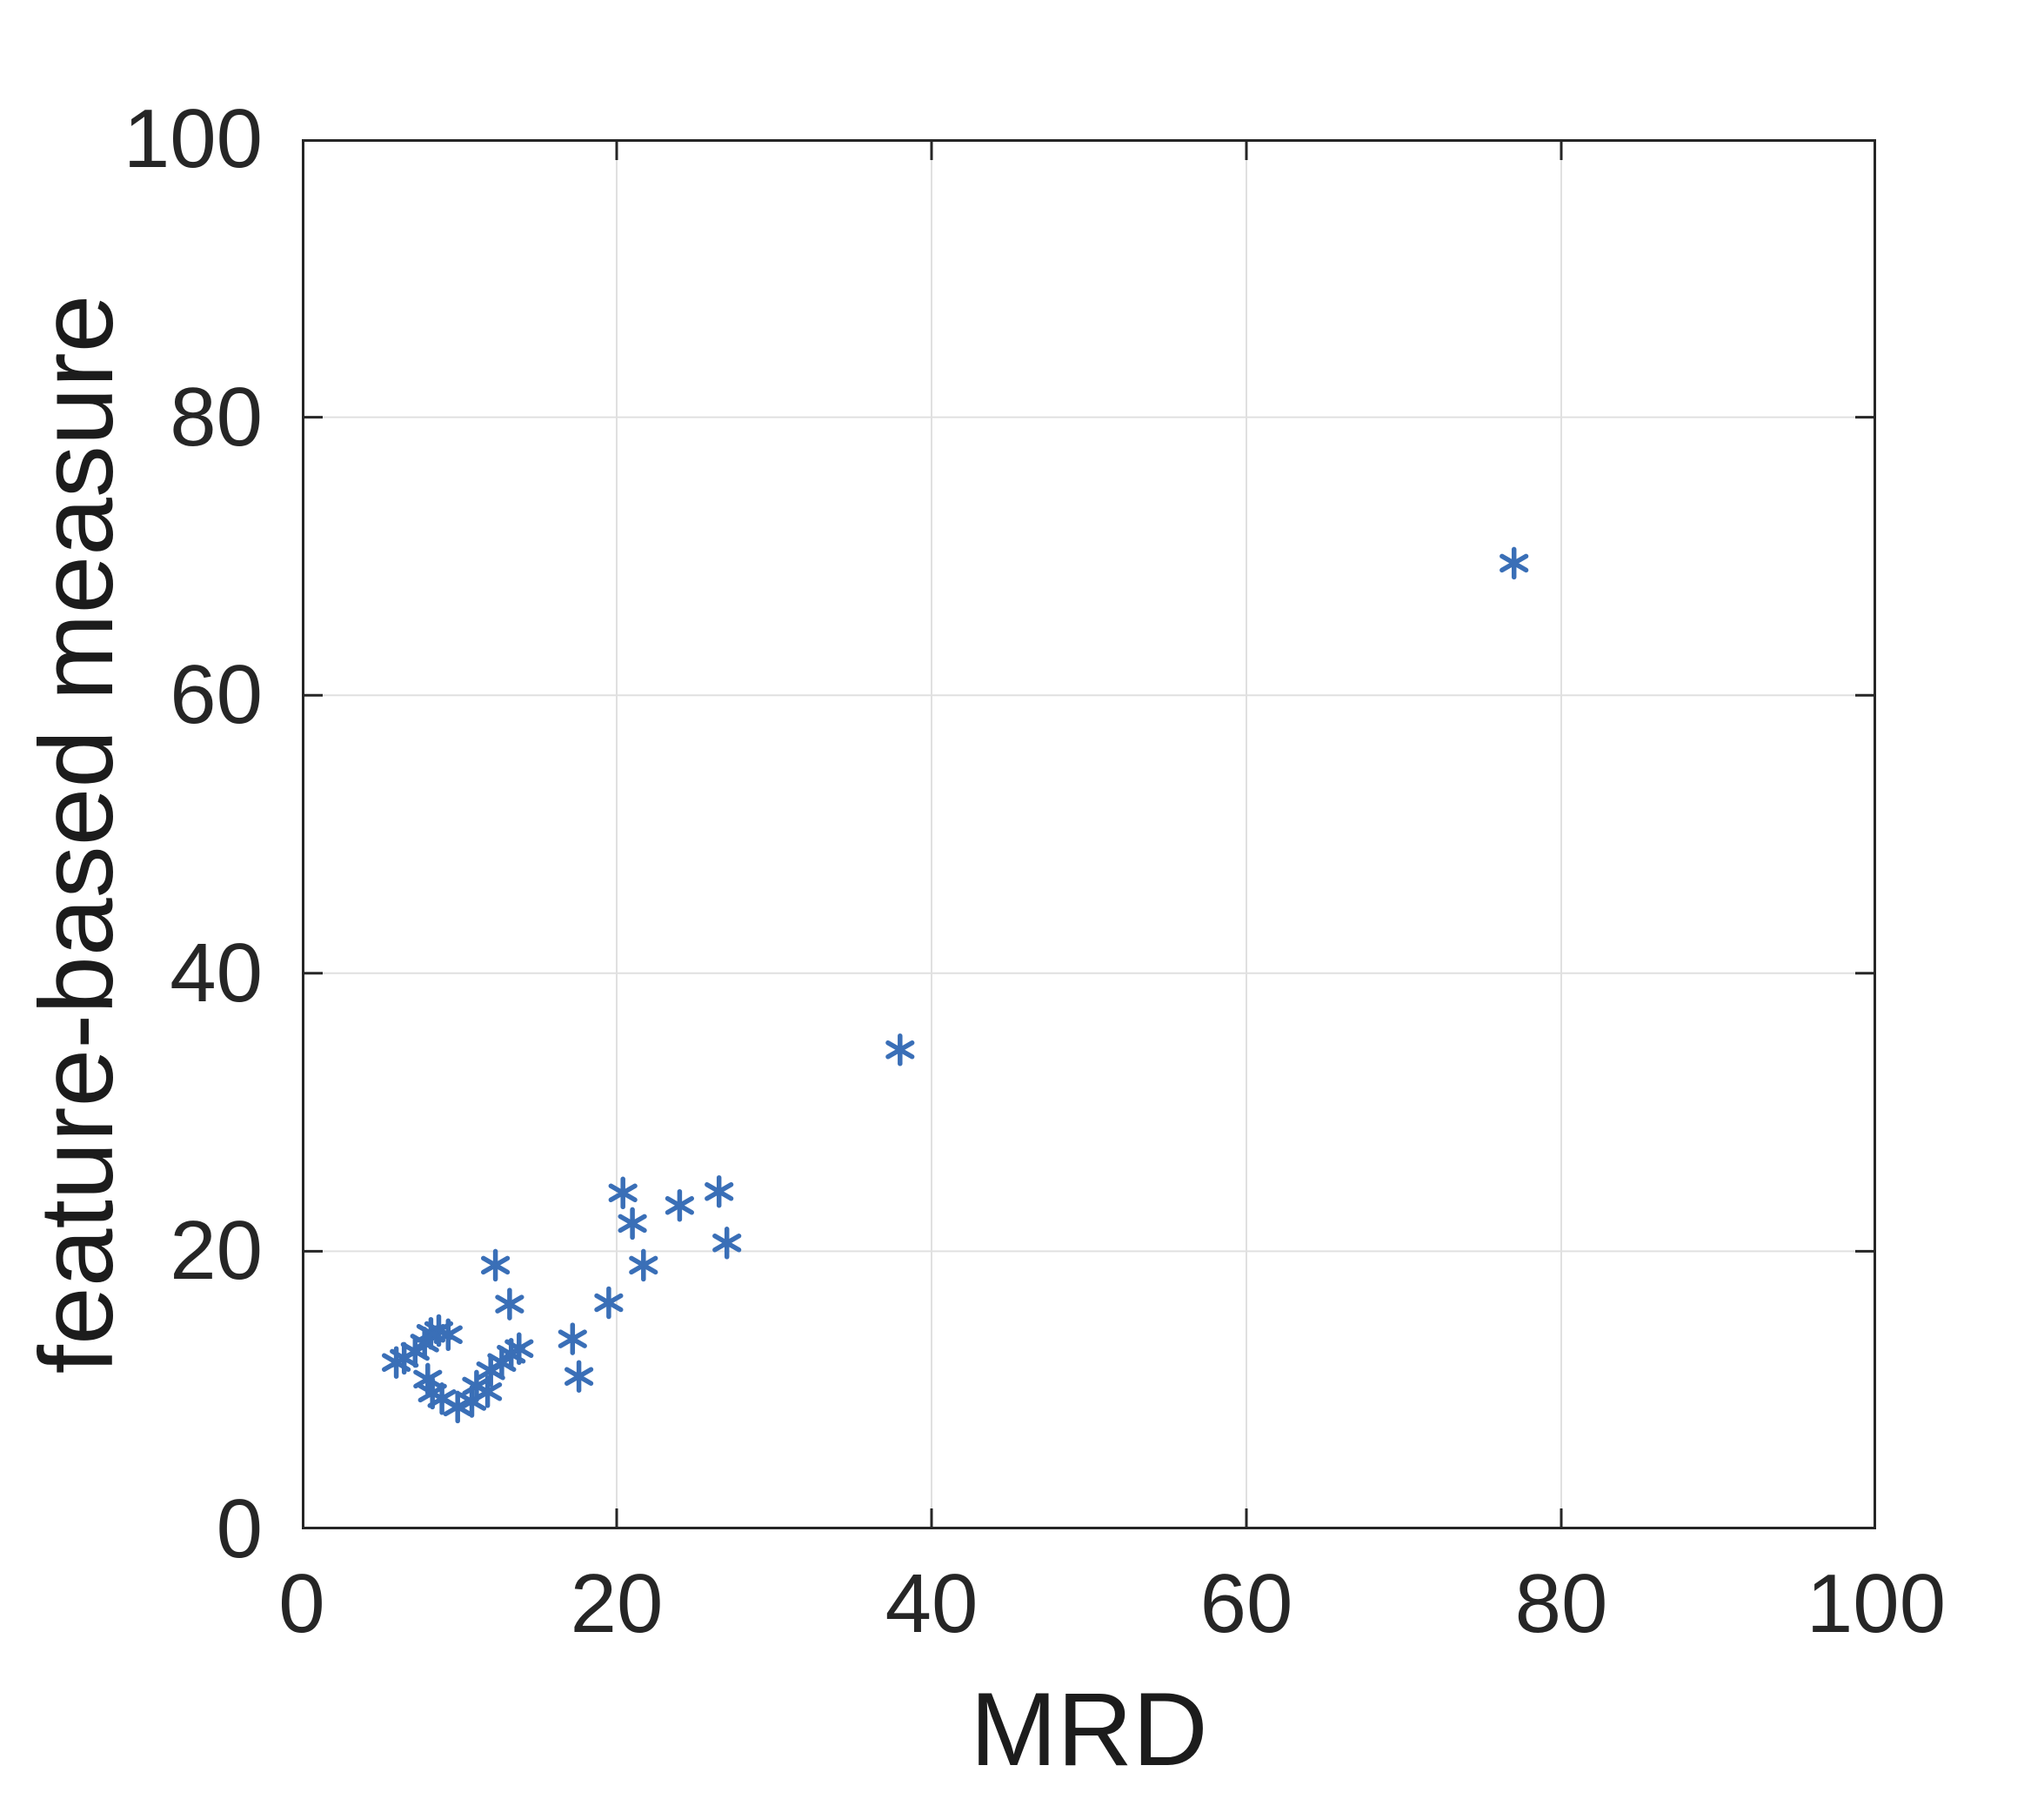 The width and height of the screenshot is (2044, 1819). What do you see at coordinates (216, 1251) in the screenshot?
I see `y-tick-label: 20` at bounding box center [216, 1251].